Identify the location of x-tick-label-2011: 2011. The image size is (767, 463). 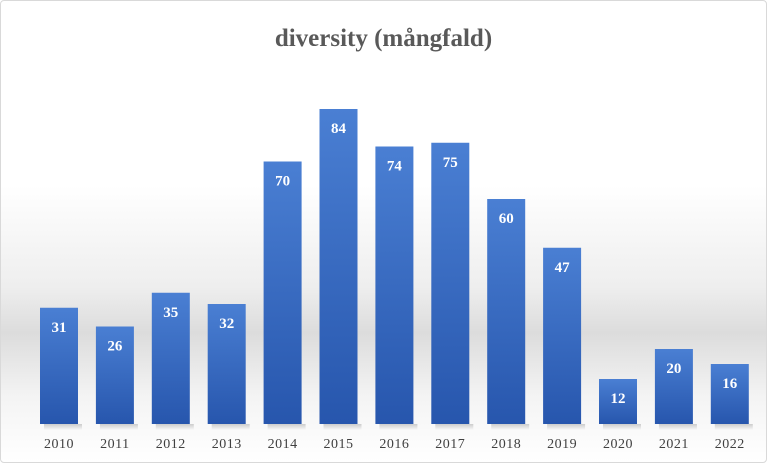
(114, 444).